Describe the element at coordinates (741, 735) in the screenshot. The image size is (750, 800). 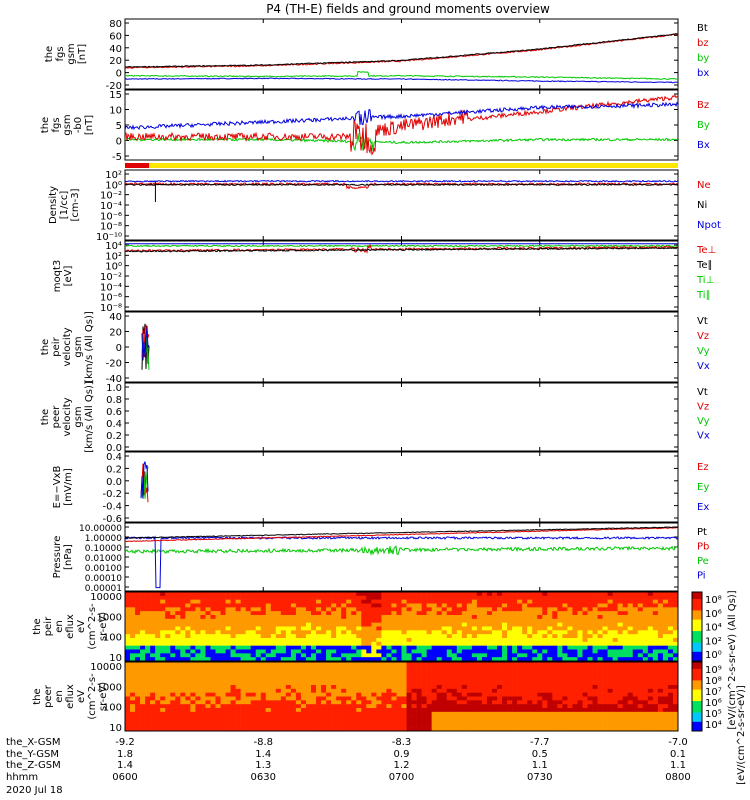
I see `colorbar-label: [eV/(cm^2-s-sr-eV)]` at that location.